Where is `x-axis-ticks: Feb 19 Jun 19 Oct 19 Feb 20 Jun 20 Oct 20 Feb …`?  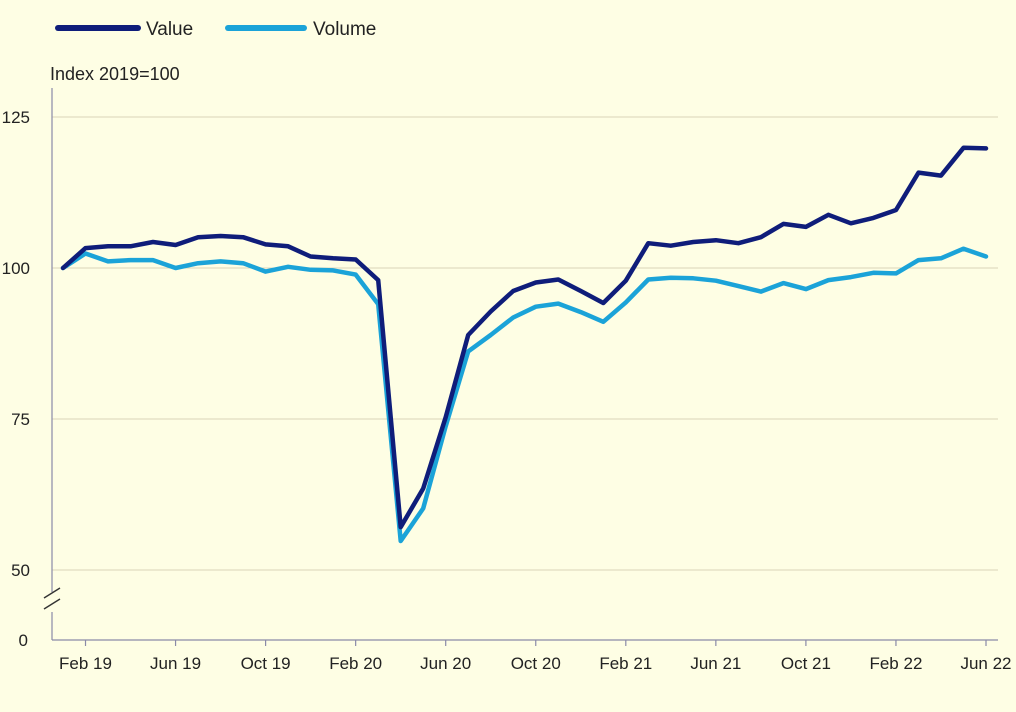 x-axis-ticks: Feb 19 Jun 19 Oct 19 Feb 20 Jun 20 Oct 20 Feb … is located at coordinates (535, 656).